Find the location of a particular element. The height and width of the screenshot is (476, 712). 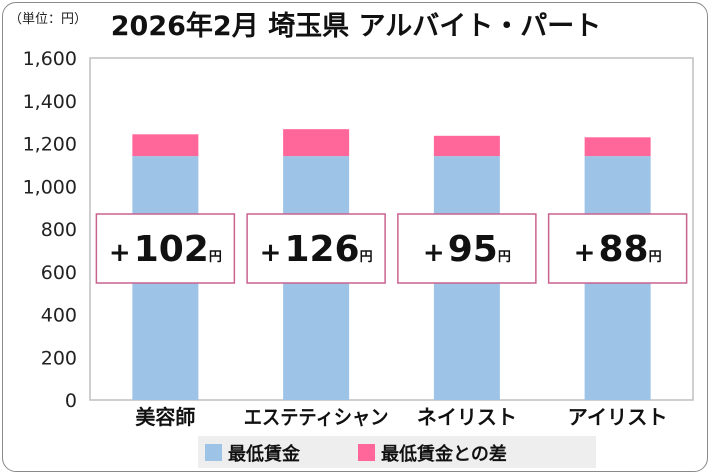

x-category-label: エステティシャン is located at coordinates (316, 417).